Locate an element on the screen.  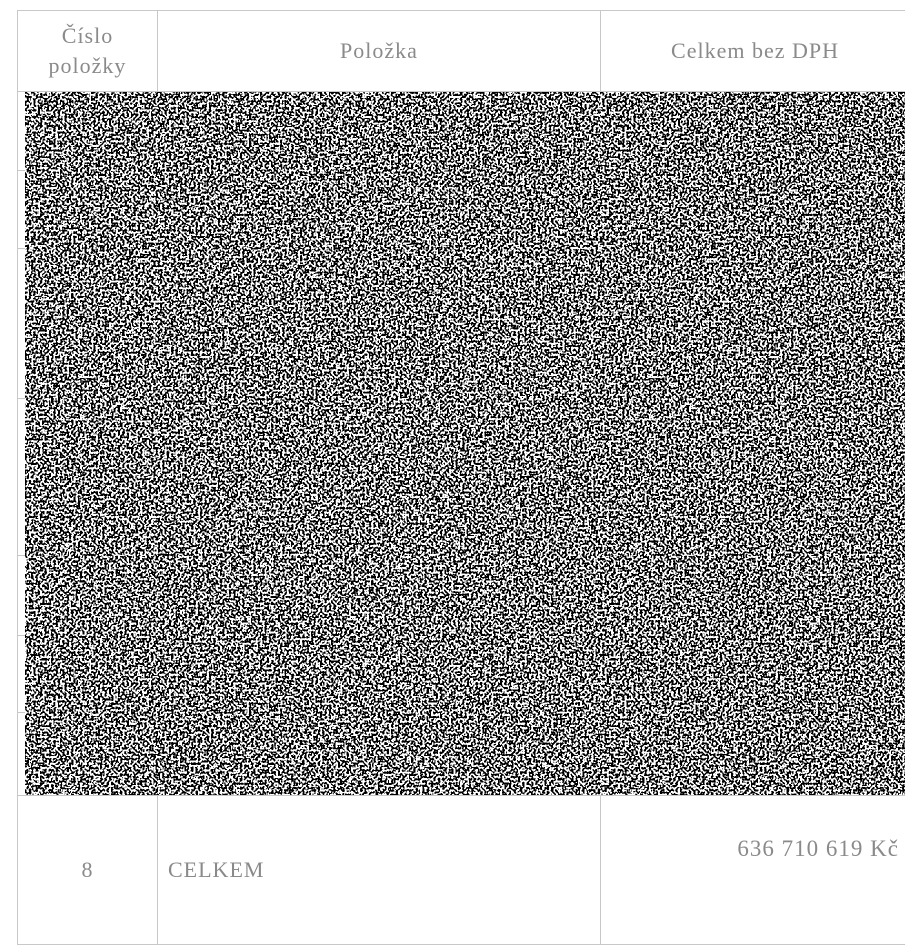
row-label: CELKEM is located at coordinates (379, 870).